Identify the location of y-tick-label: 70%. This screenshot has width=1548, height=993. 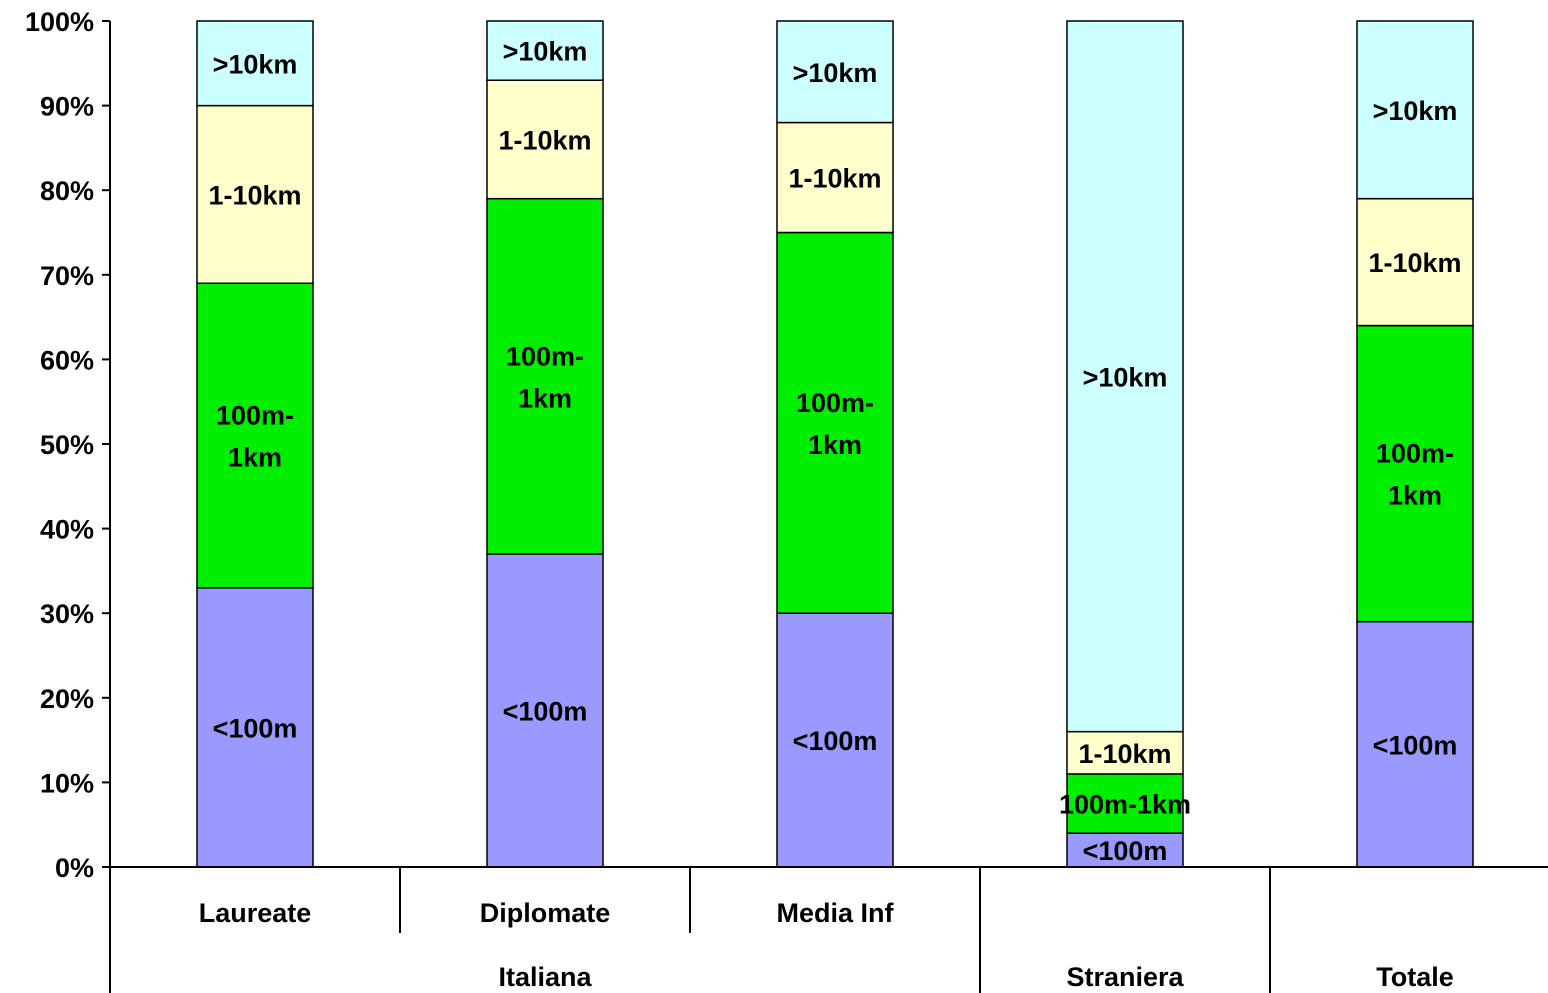
(67, 276).